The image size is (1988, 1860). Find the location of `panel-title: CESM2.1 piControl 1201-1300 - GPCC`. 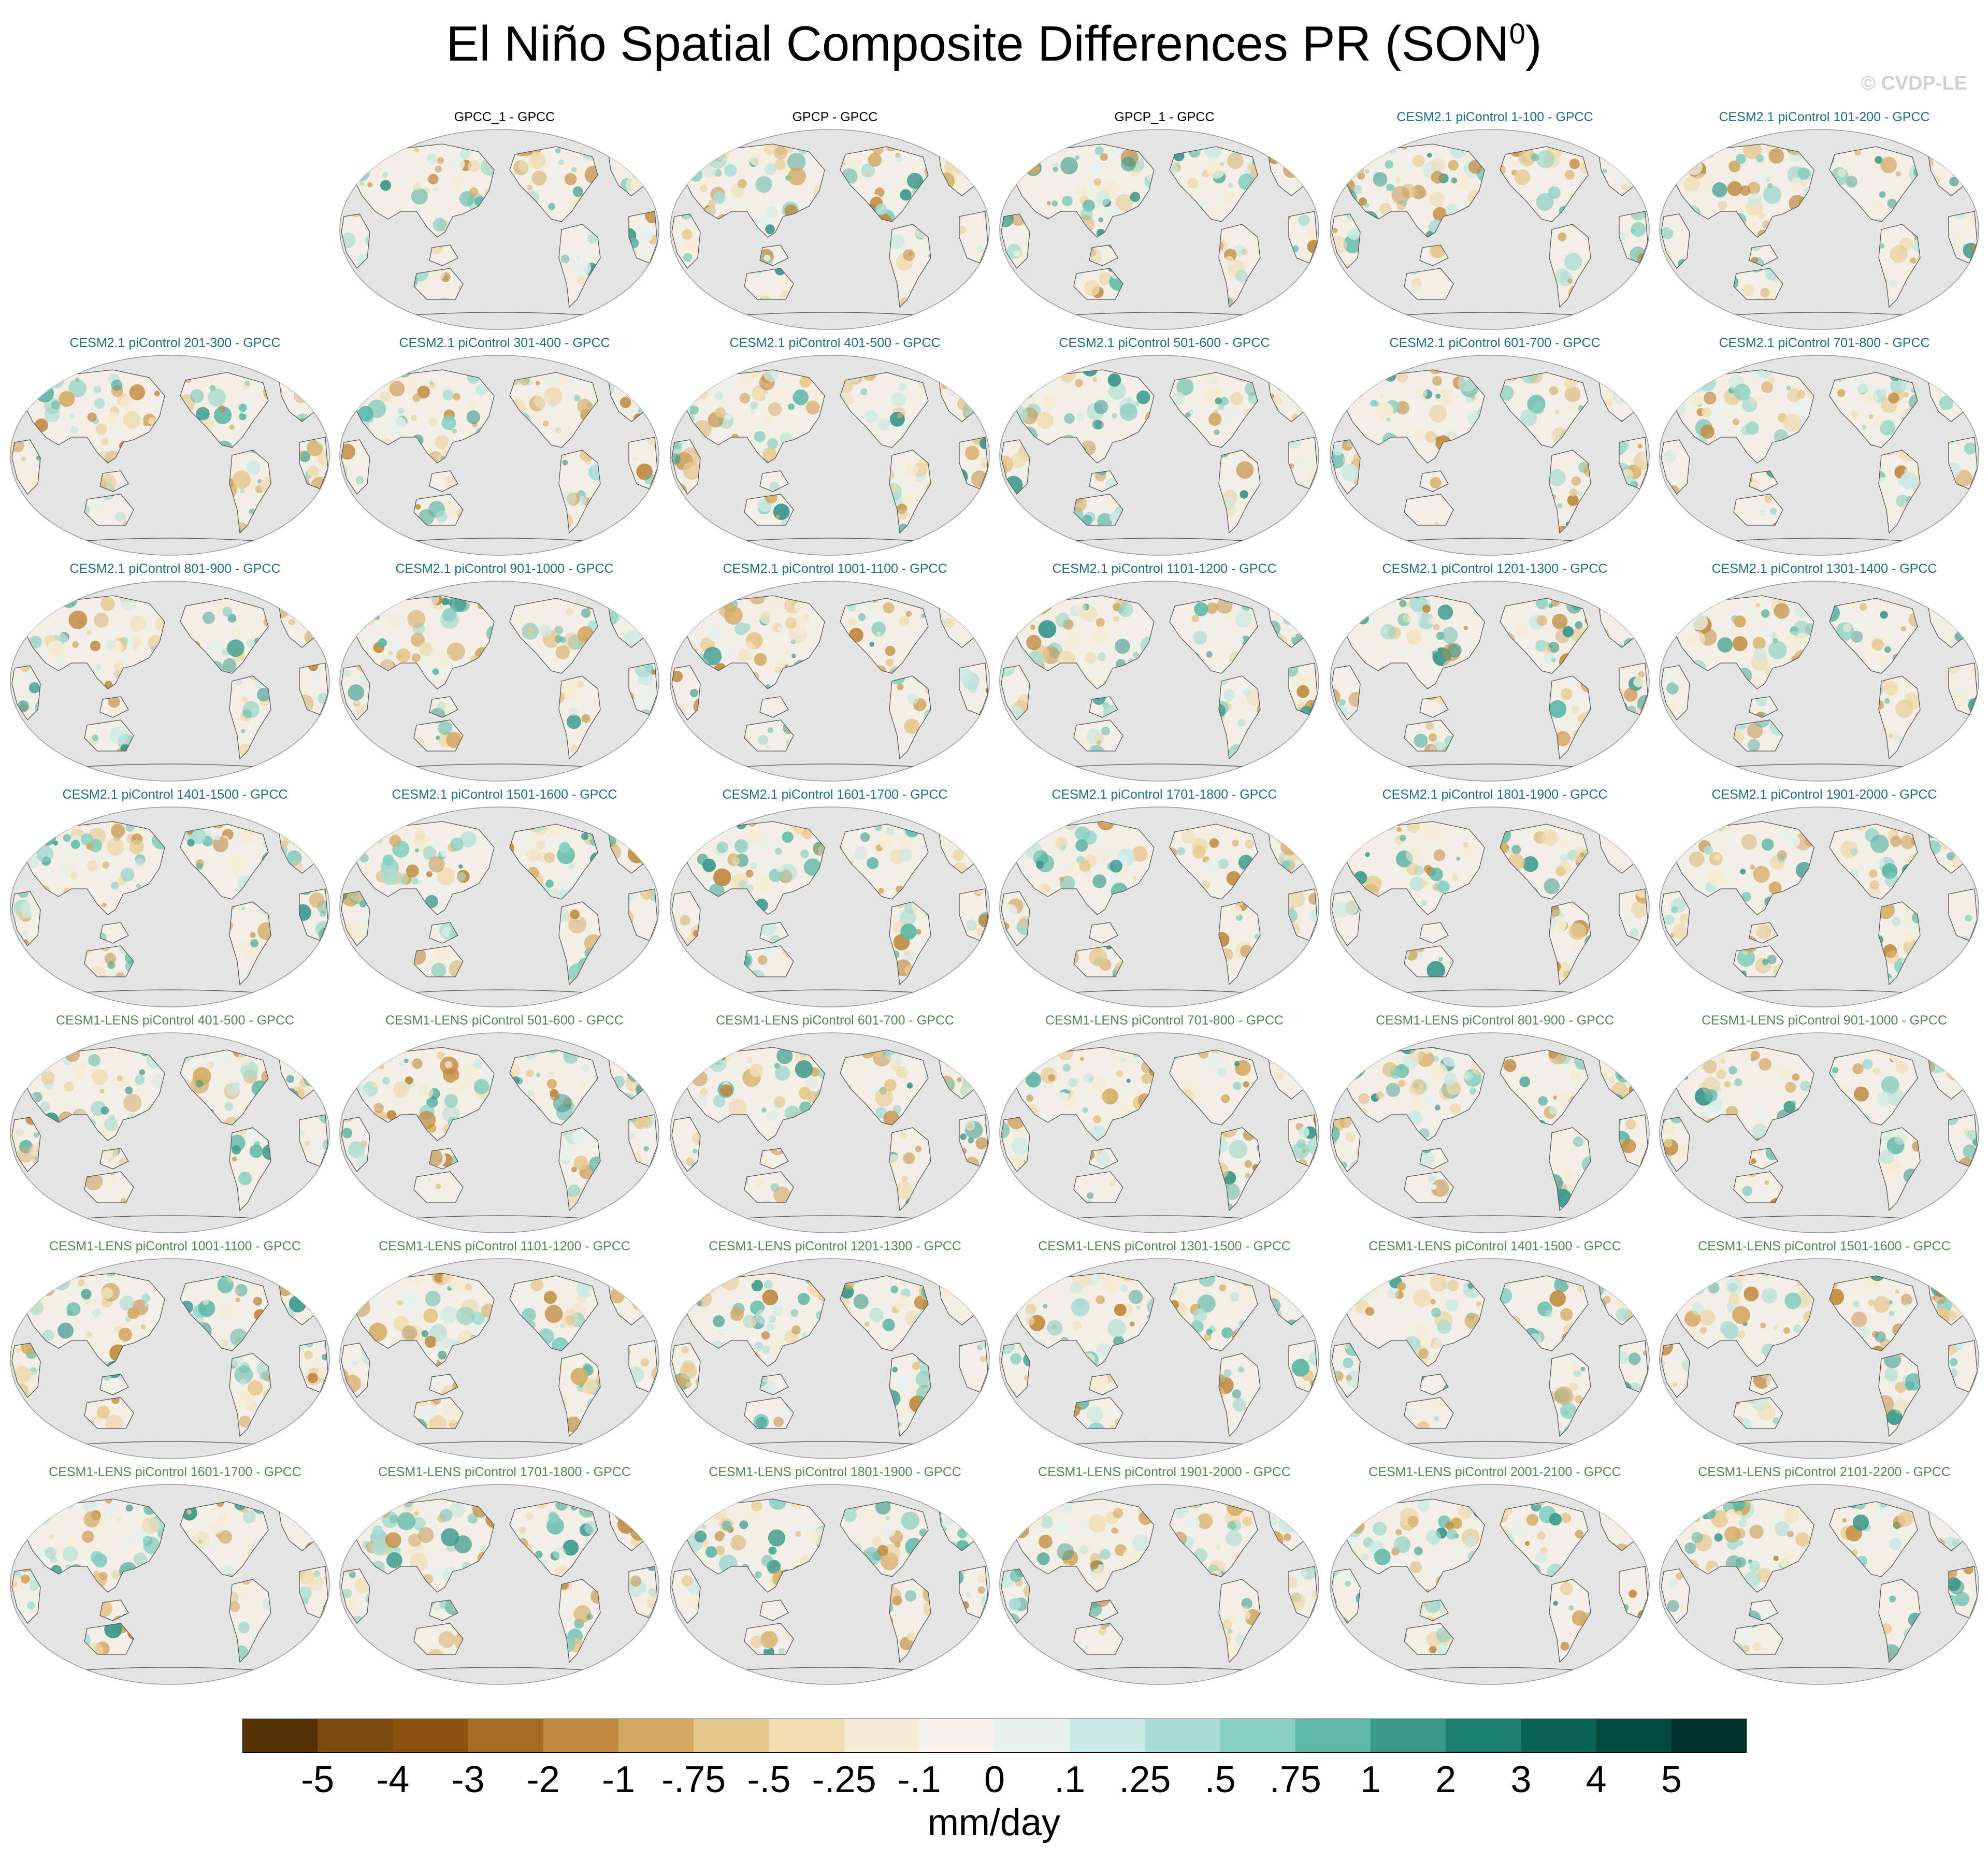

panel-title: CESM2.1 piControl 1201-1300 - GPCC is located at coordinates (1495, 568).